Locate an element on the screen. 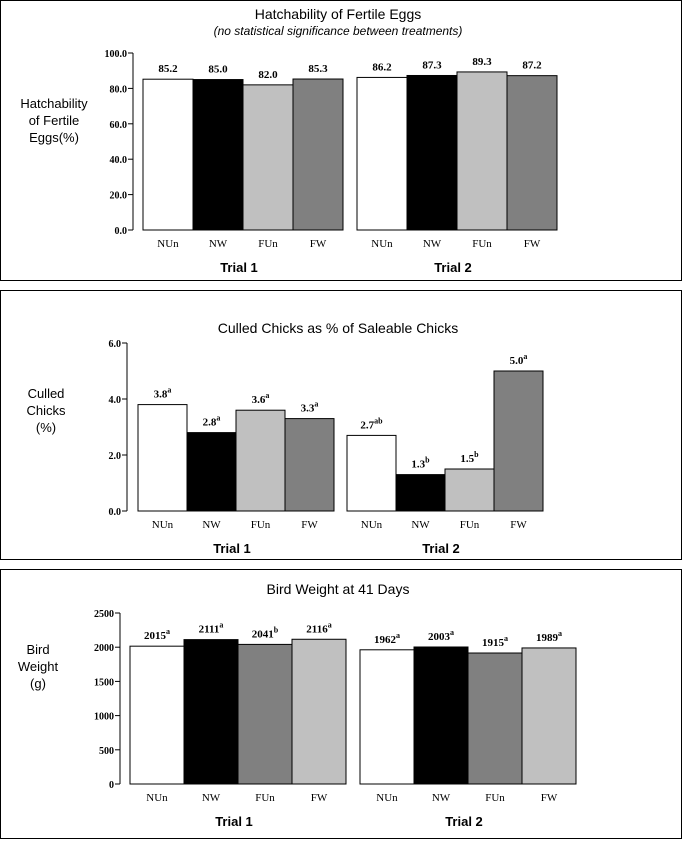 This screenshot has height=842, width=690. chart-title: Culled Chicks as % of Saleable Chicks is located at coordinates (338, 328).